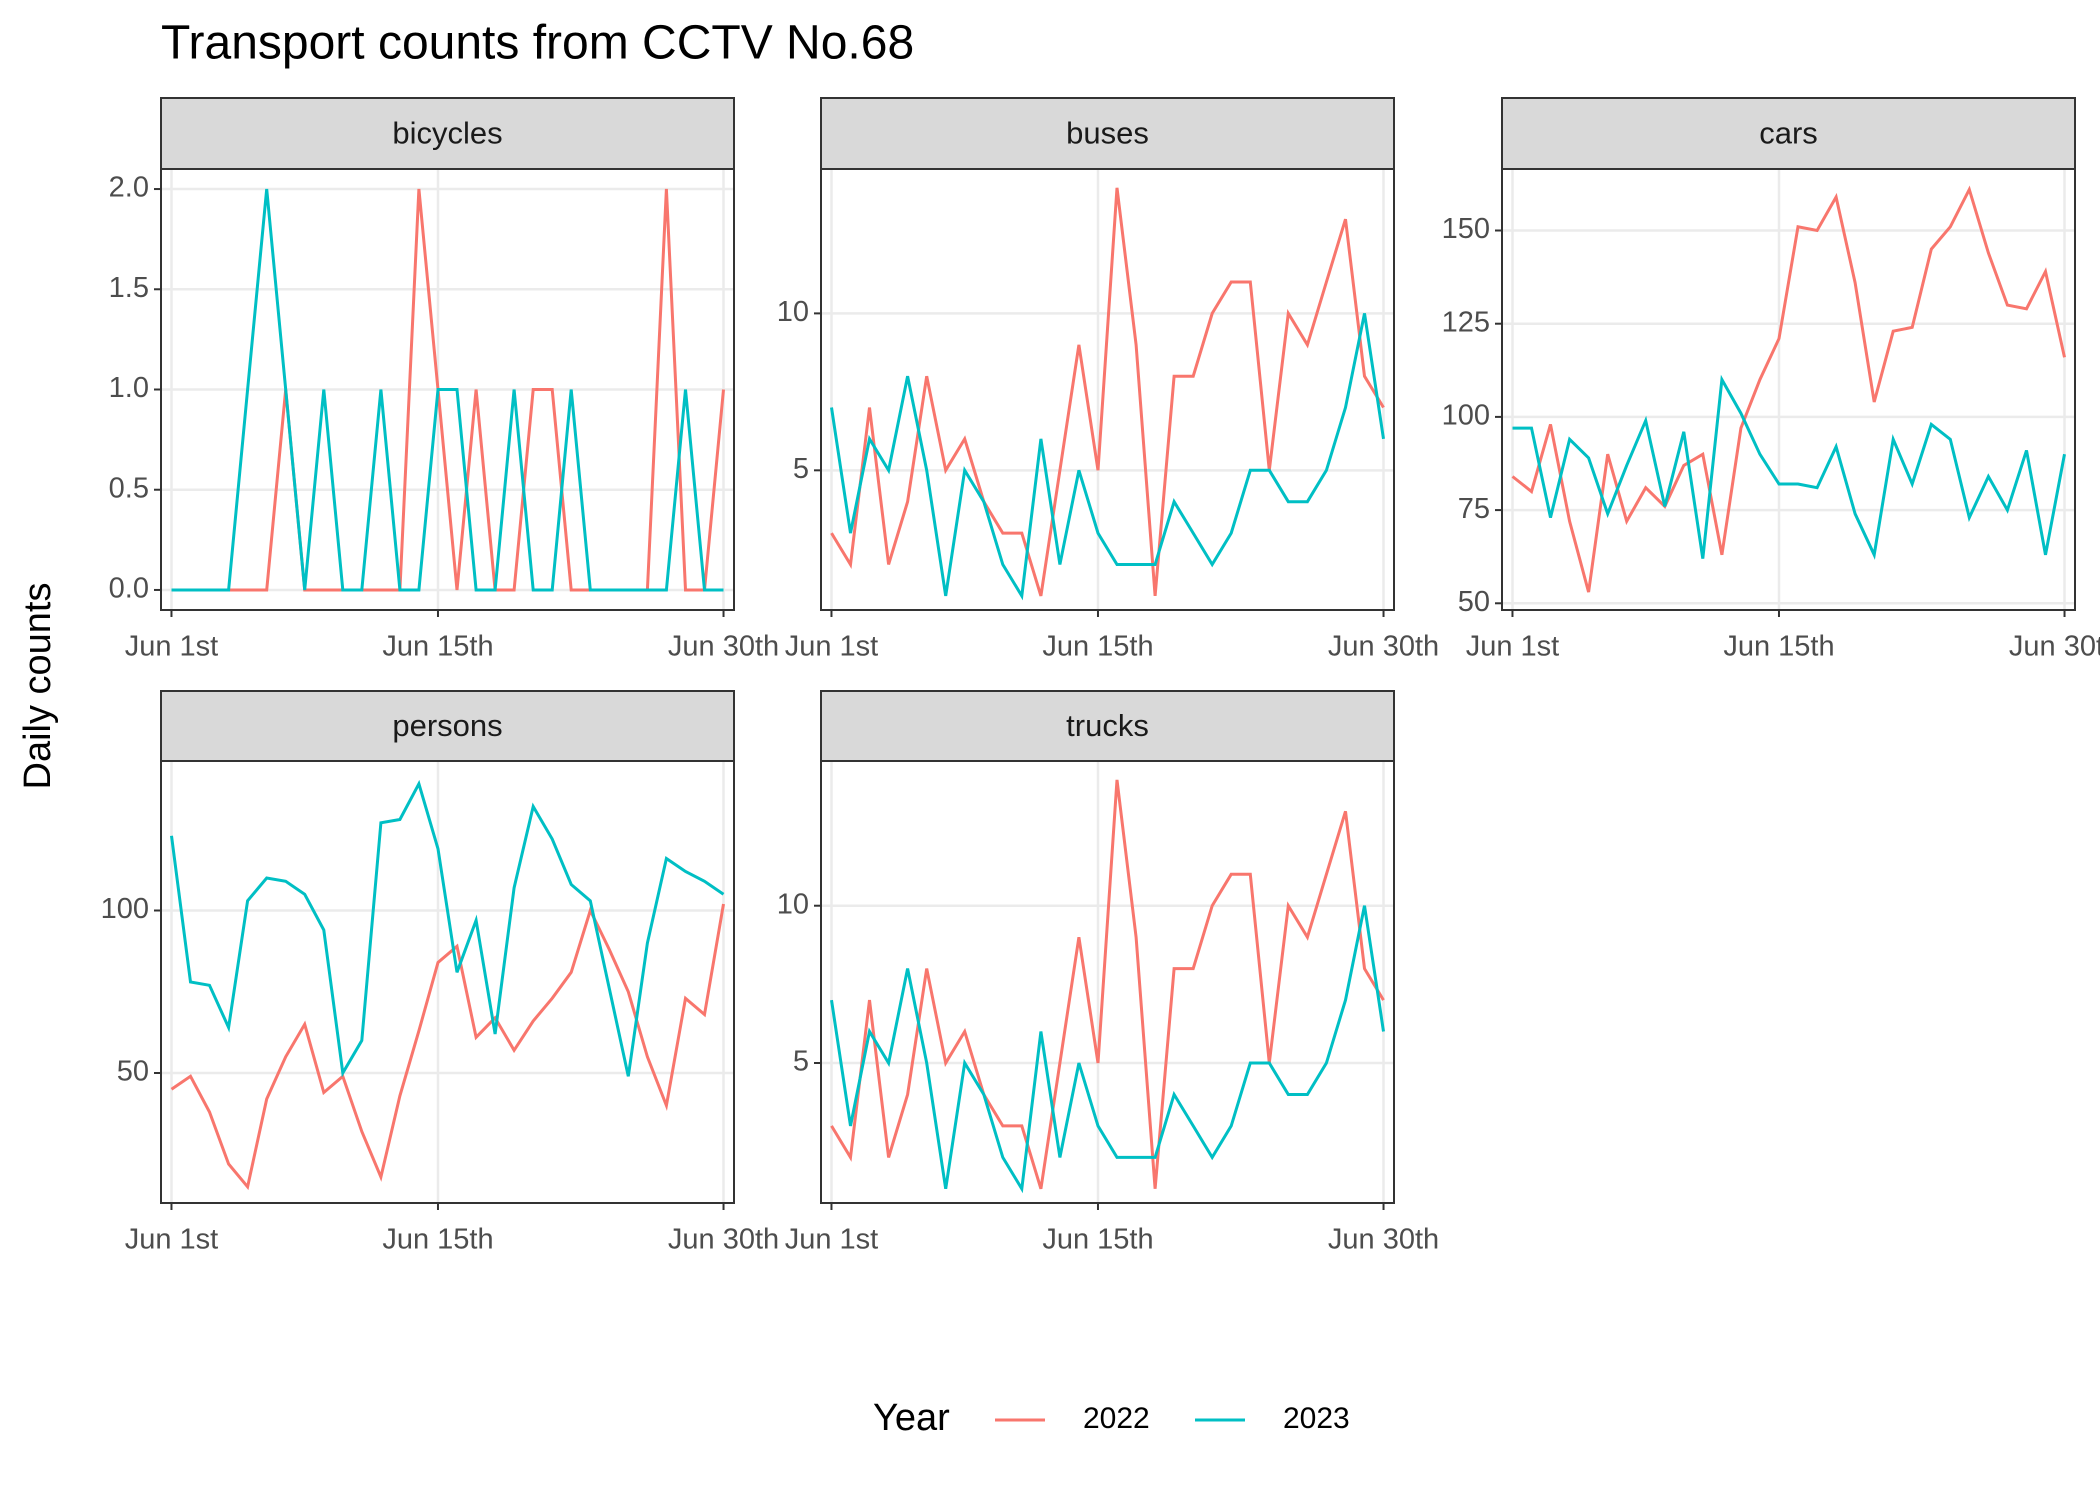  What do you see at coordinates (1466, 322) in the screenshot?
I see `y-tick-label: 125` at bounding box center [1466, 322].